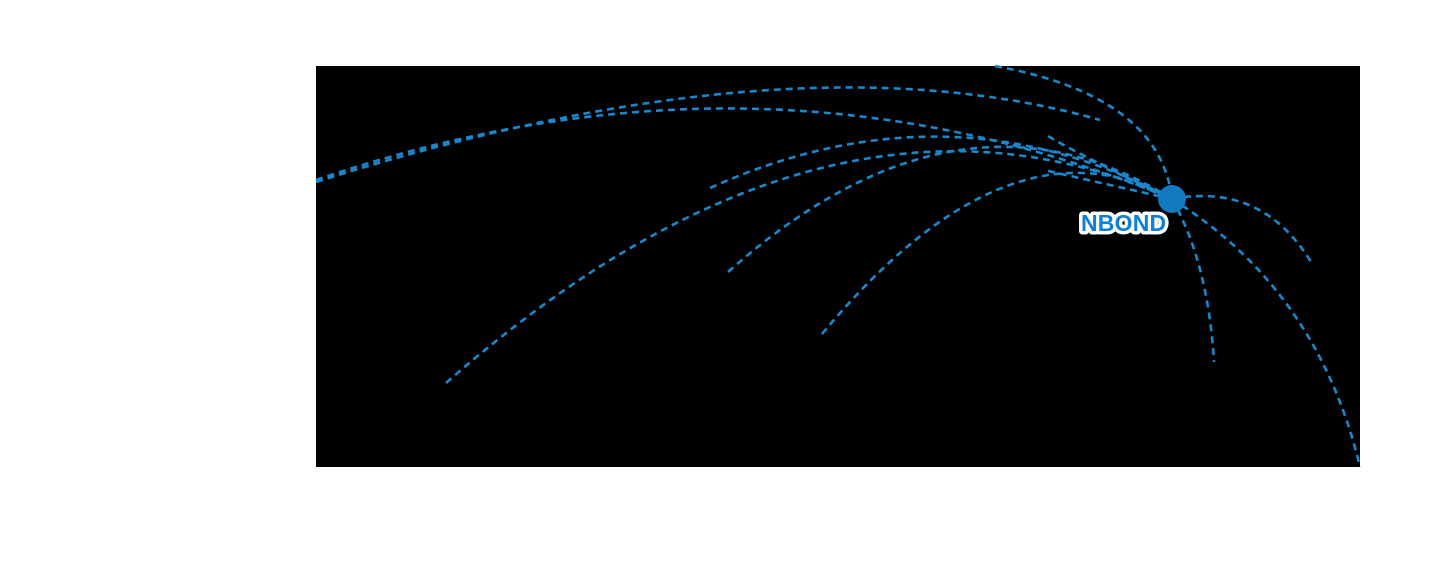 Image resolution: width=1450 pixels, height=576 pixels. I want to click on node-layer, so click(1172, 199).